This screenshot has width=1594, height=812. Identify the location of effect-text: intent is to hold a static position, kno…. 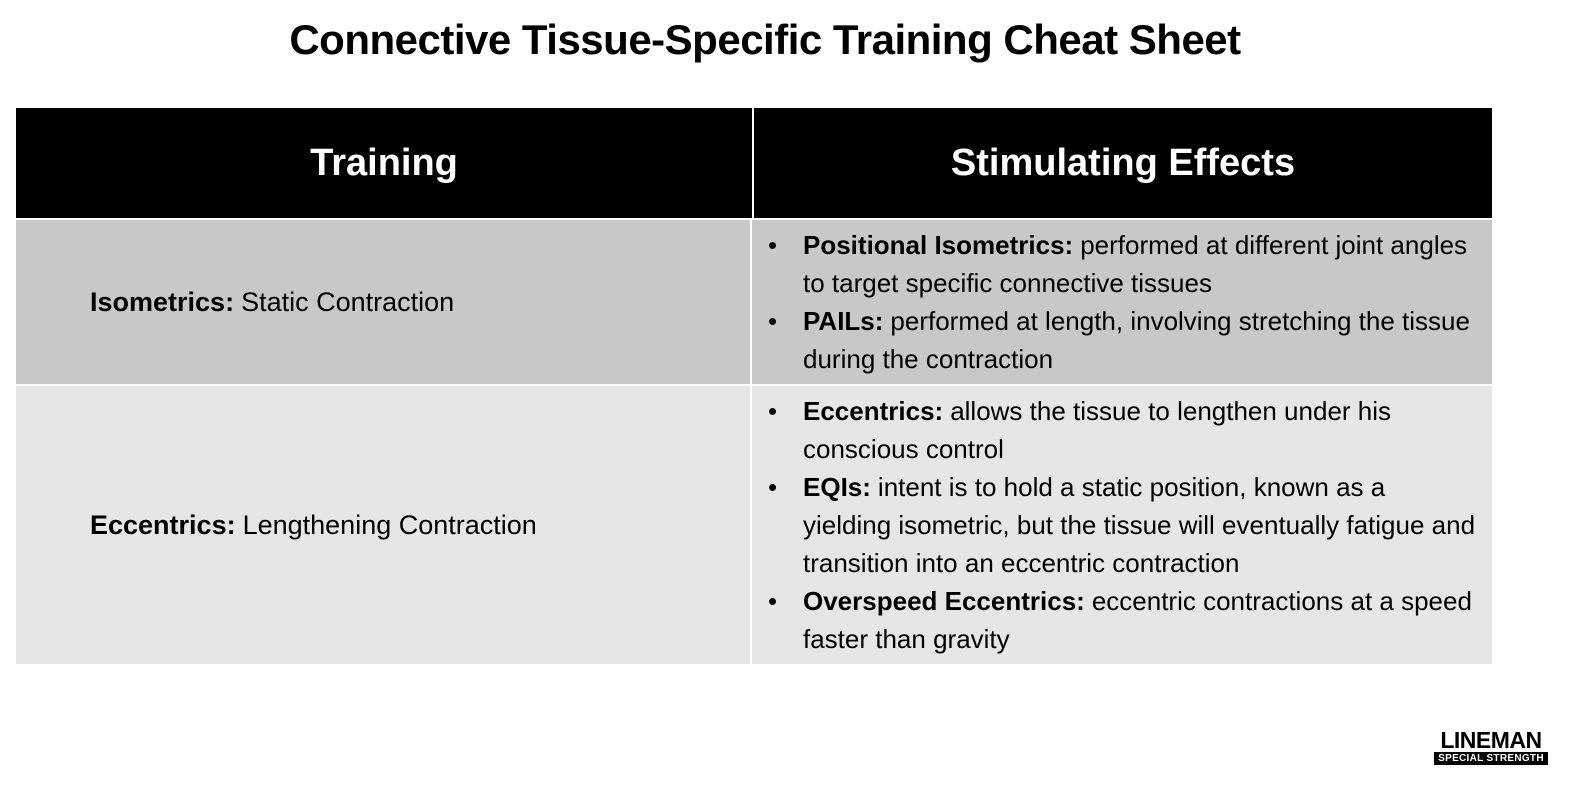
(1139, 525).